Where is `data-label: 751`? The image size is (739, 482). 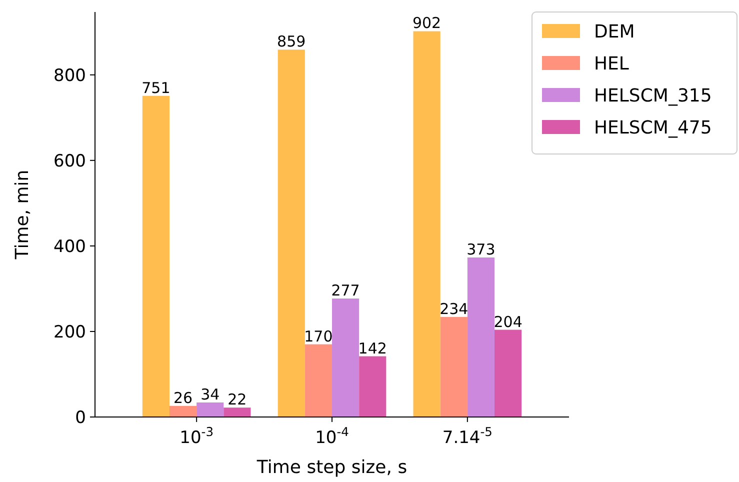 data-label: 751 is located at coordinates (156, 87).